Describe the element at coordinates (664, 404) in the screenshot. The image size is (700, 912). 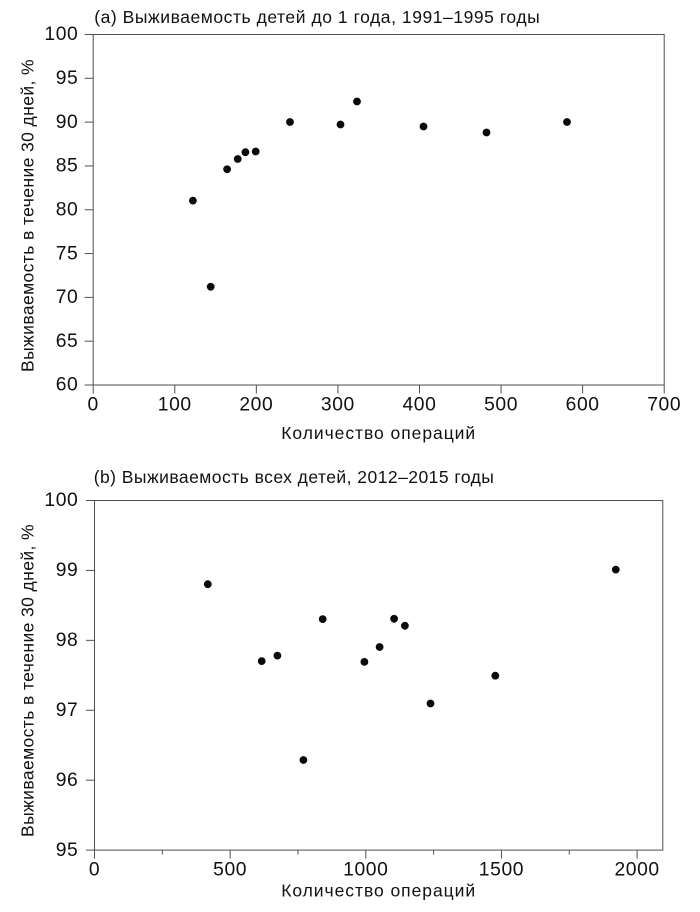
I see `svg-text: 700` at that location.